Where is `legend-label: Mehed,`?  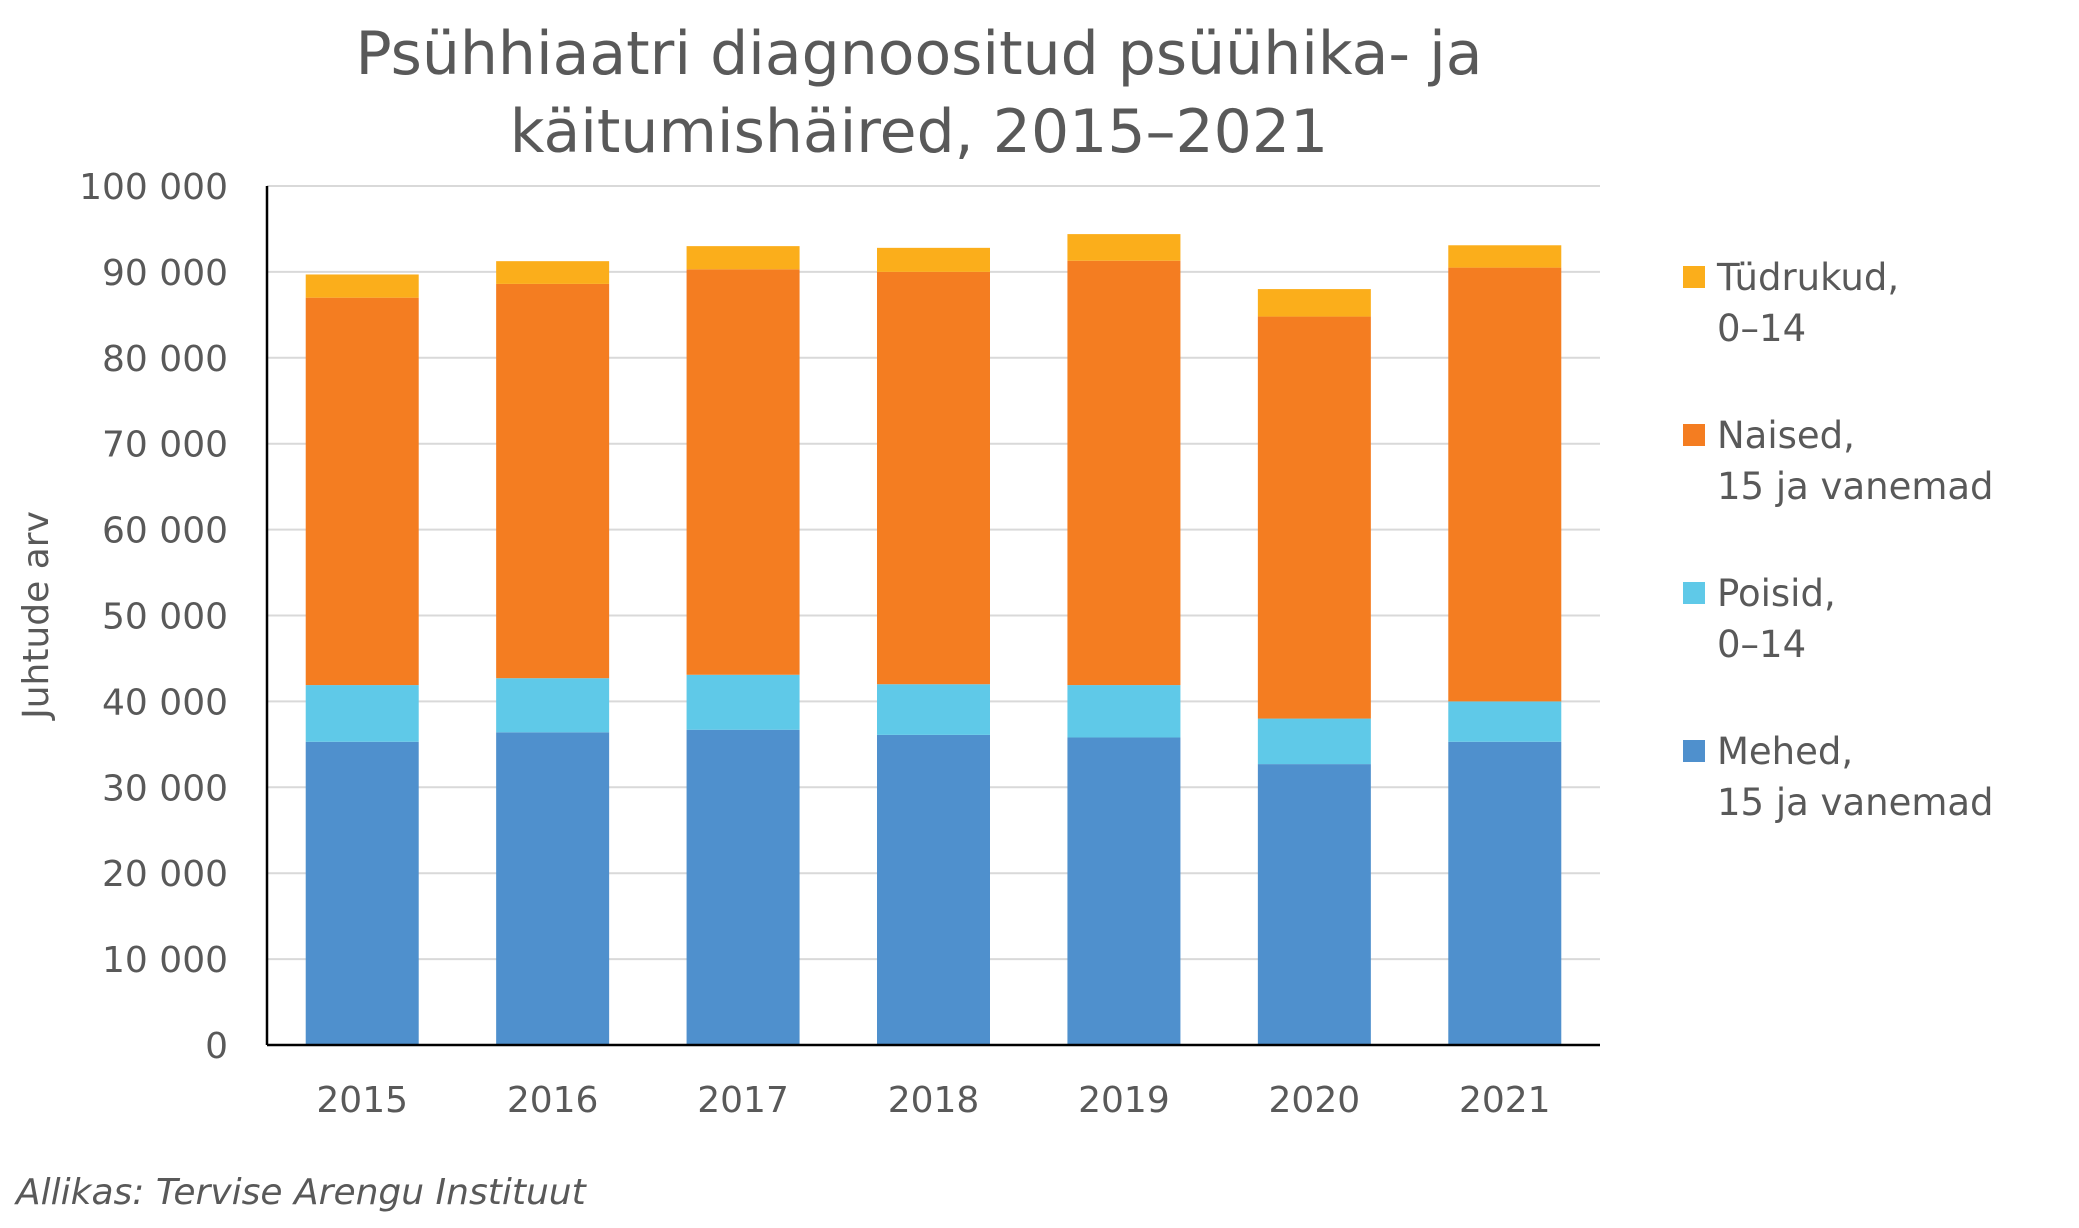
legend-label: Mehed, is located at coordinates (1785, 751).